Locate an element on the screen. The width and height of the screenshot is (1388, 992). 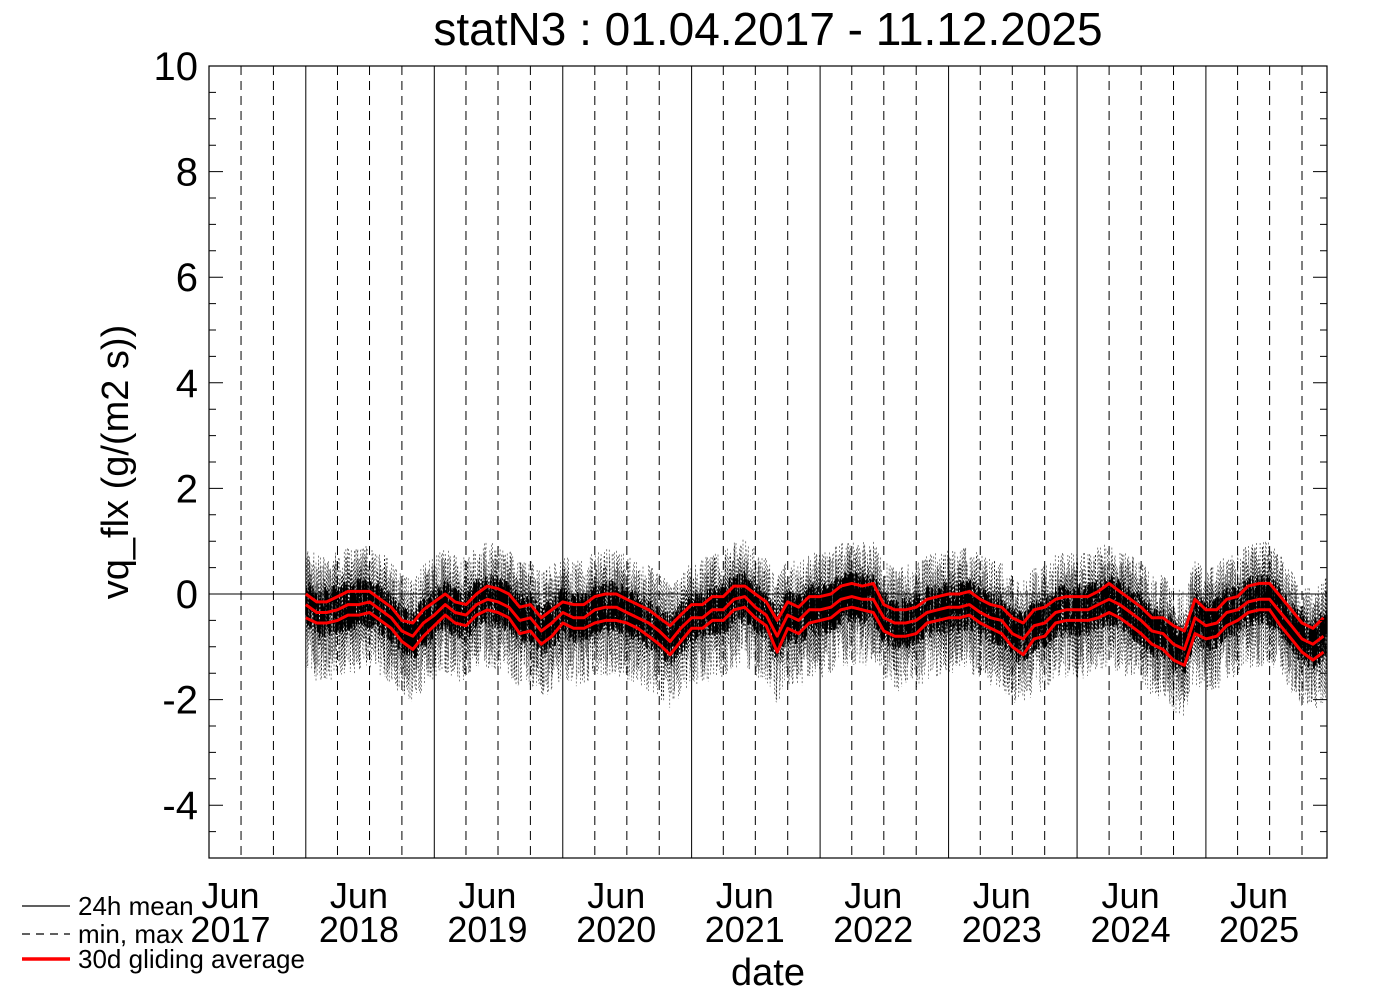
x-tick-year: 2021 is located at coordinates (745, 929).